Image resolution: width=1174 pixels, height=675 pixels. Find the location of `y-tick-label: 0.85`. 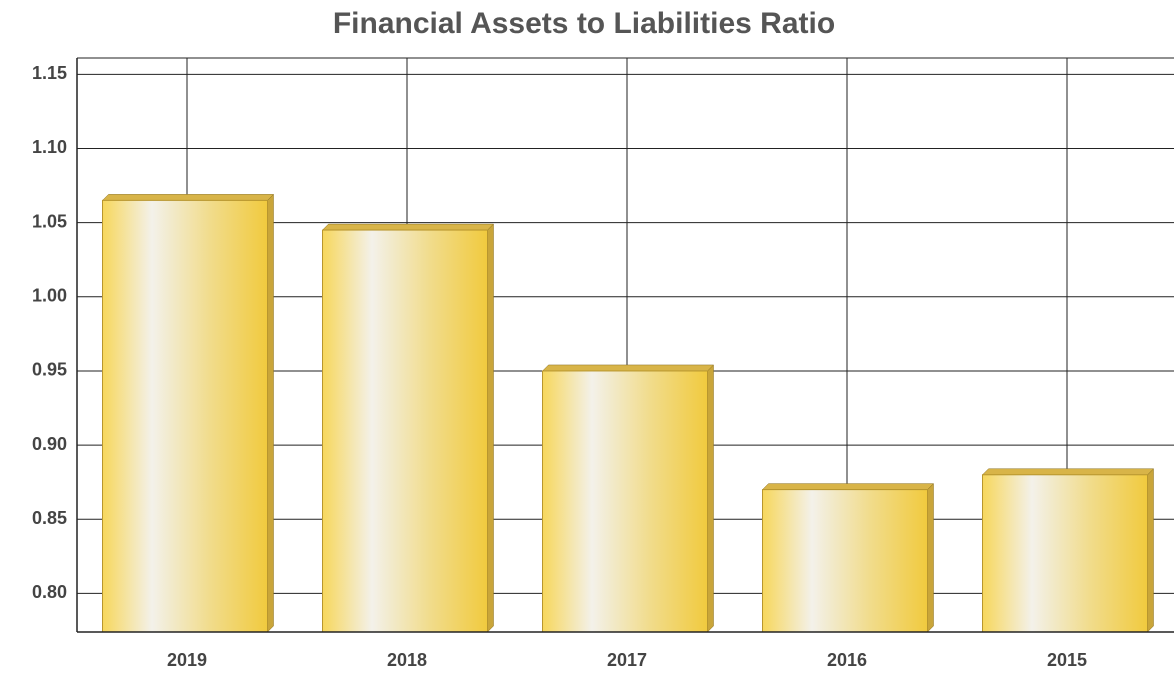

y-tick-label: 0.85 is located at coordinates (49, 518).